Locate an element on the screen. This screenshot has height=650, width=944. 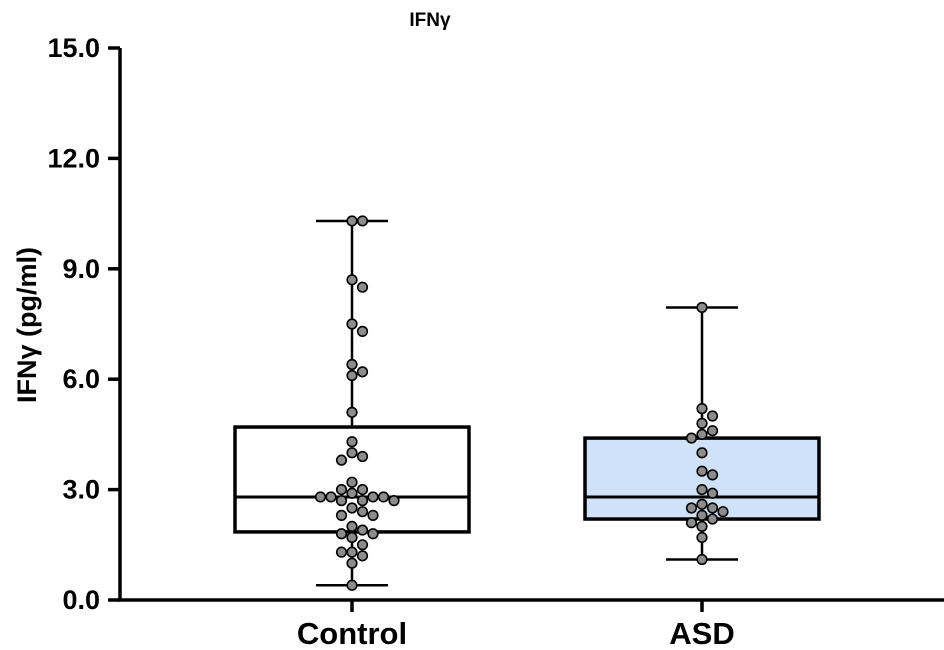
y-tick-label: 3.0 is located at coordinates (81, 490).